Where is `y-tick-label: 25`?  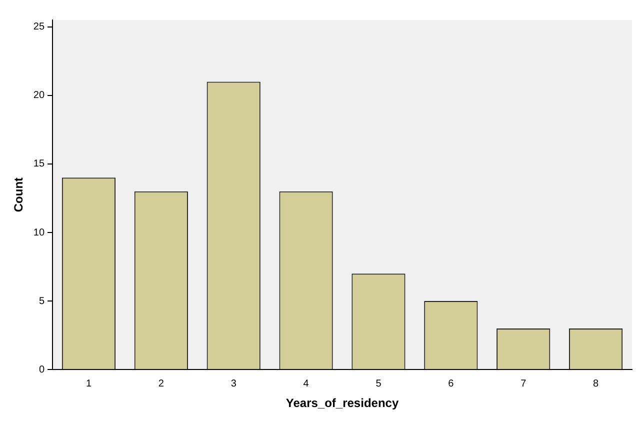 y-tick-label: 25 is located at coordinates (39, 27).